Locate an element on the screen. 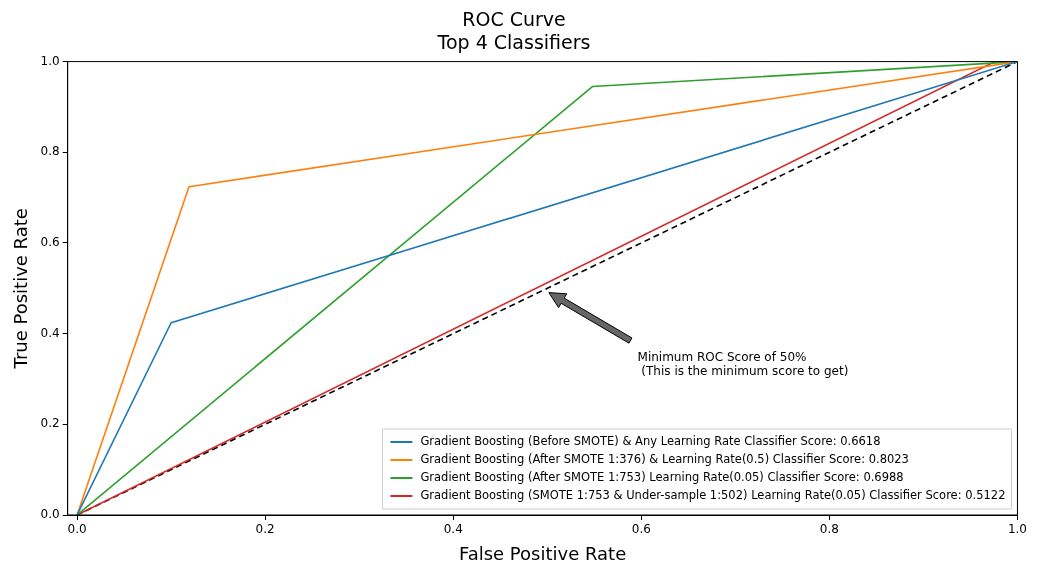 The height and width of the screenshot is (578, 1038). annotation: Minimum ROC Score of 50% (This is the minimum score to get) is located at coordinates (743, 363).